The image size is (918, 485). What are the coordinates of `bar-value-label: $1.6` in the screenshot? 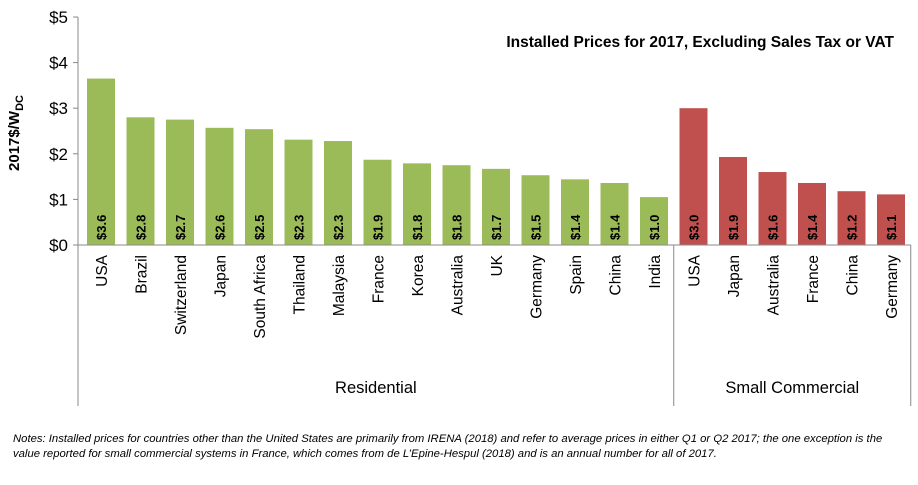 It's located at (773, 227).